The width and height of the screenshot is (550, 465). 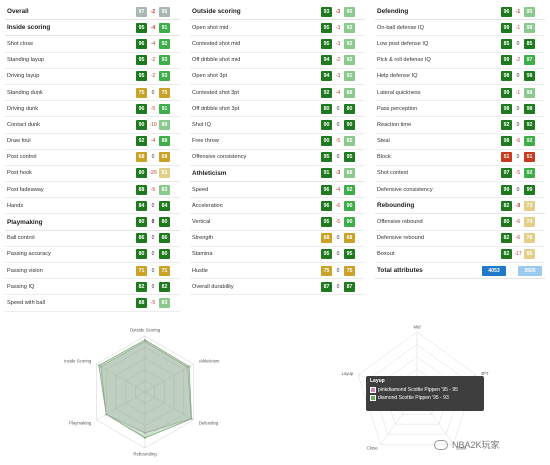 I want to click on attribute-delta: -1, so click(x=518, y=92).